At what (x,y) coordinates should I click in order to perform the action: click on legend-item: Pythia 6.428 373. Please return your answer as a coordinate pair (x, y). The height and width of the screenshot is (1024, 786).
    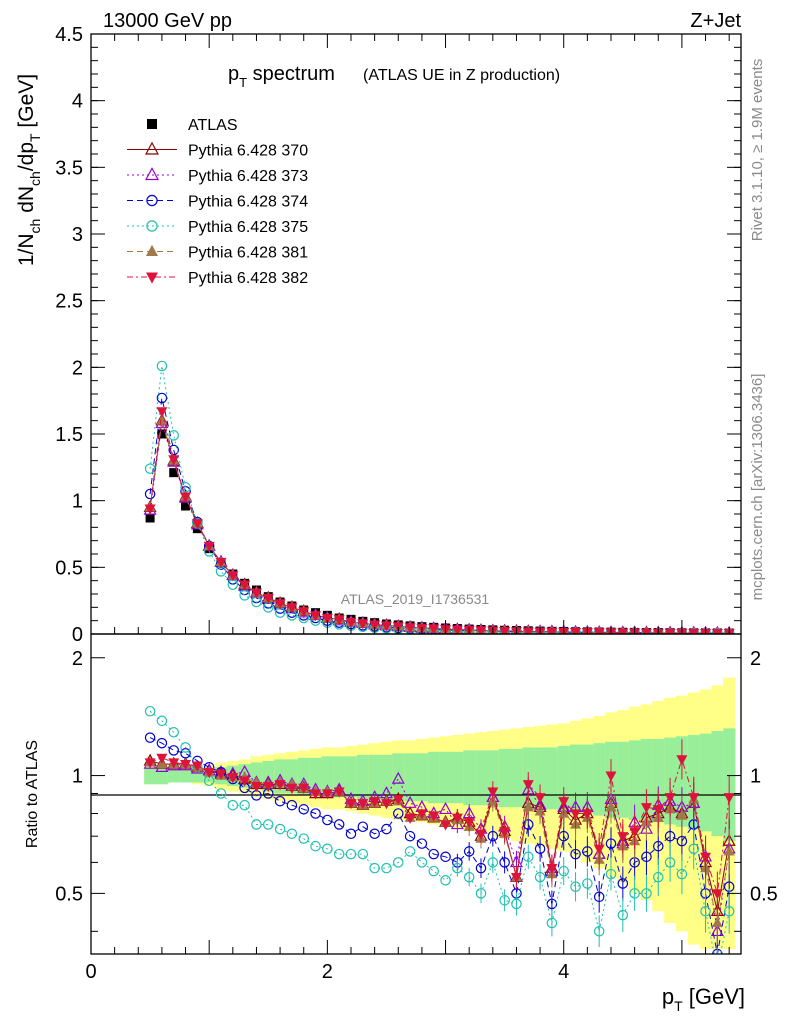
    Looking at the image, I should click on (217, 176).